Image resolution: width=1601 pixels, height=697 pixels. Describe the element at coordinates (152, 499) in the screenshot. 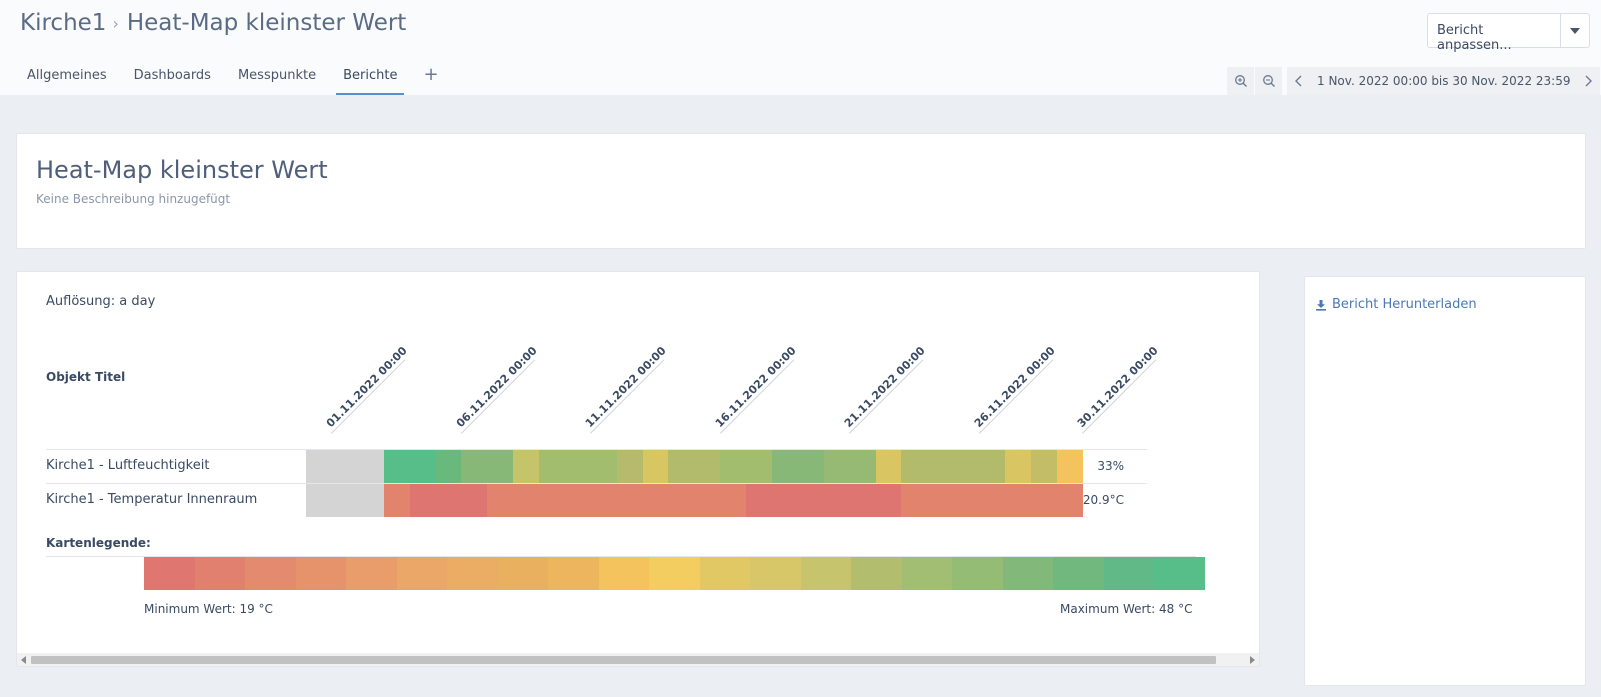

I see `row-label-temperature: Kirche1 - Temperatur Innenraum` at that location.